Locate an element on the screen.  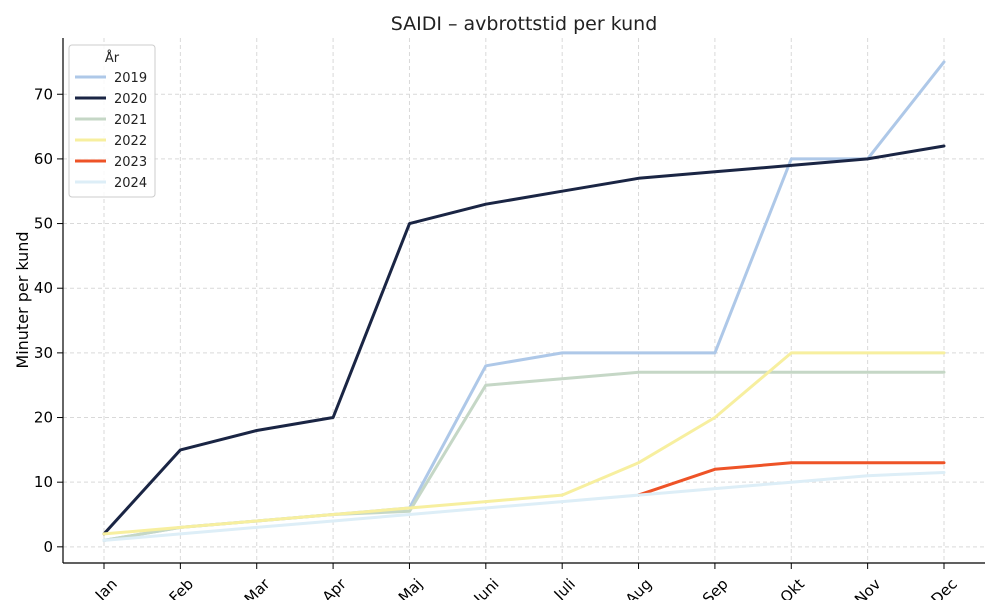
legend-label-2020: 2020 is located at coordinates (130, 99).